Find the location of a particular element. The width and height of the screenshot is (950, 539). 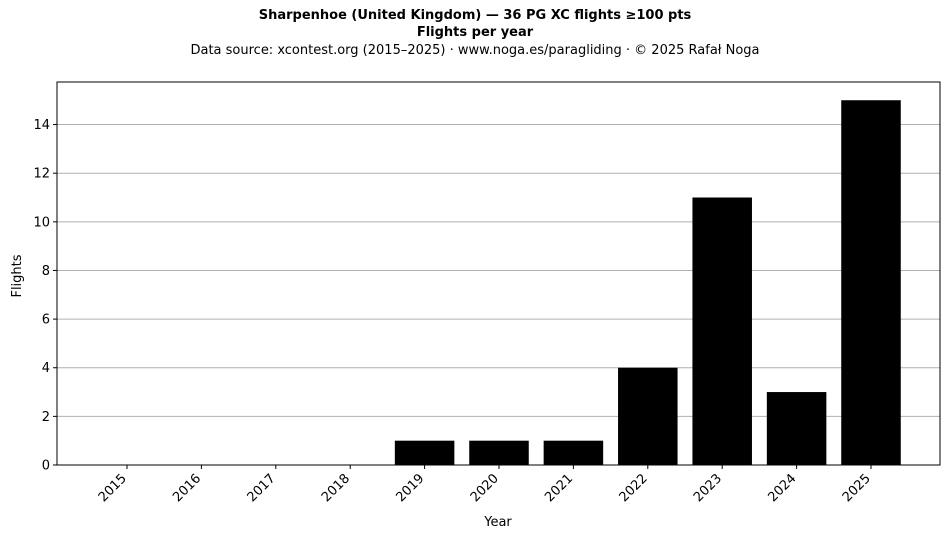

x-tick-label: 2017 is located at coordinates (262, 488).